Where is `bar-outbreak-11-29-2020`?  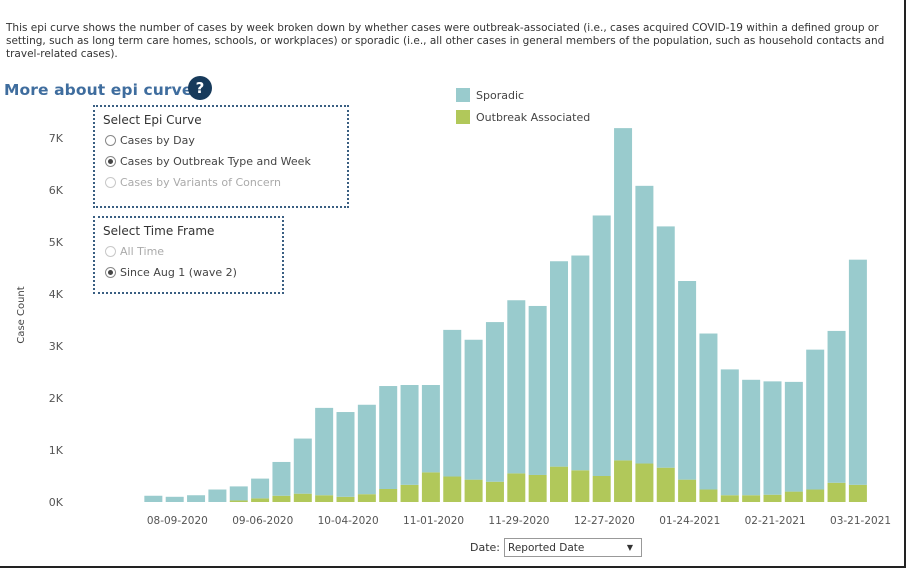
bar-outbreak-11-29-2020 is located at coordinates (494, 491).